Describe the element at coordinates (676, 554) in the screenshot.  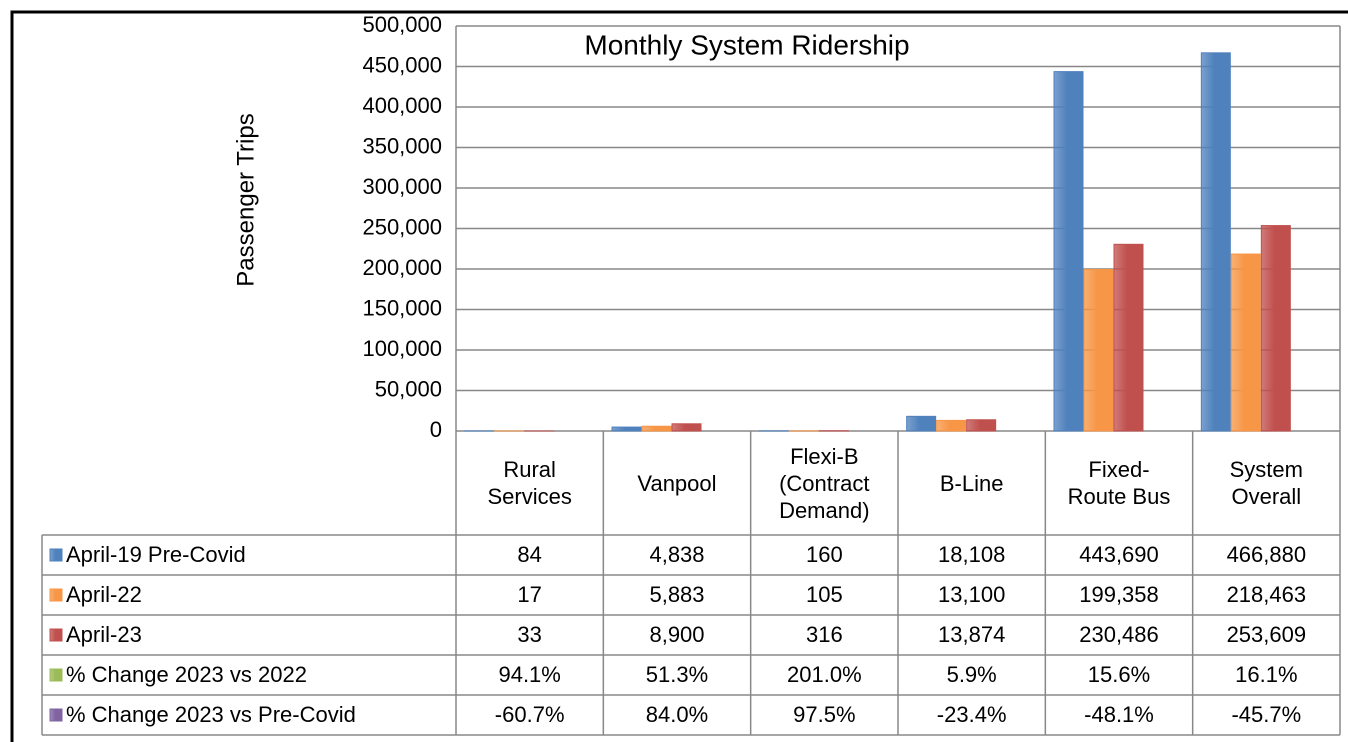
I see `table-cell: 4,838` at that location.